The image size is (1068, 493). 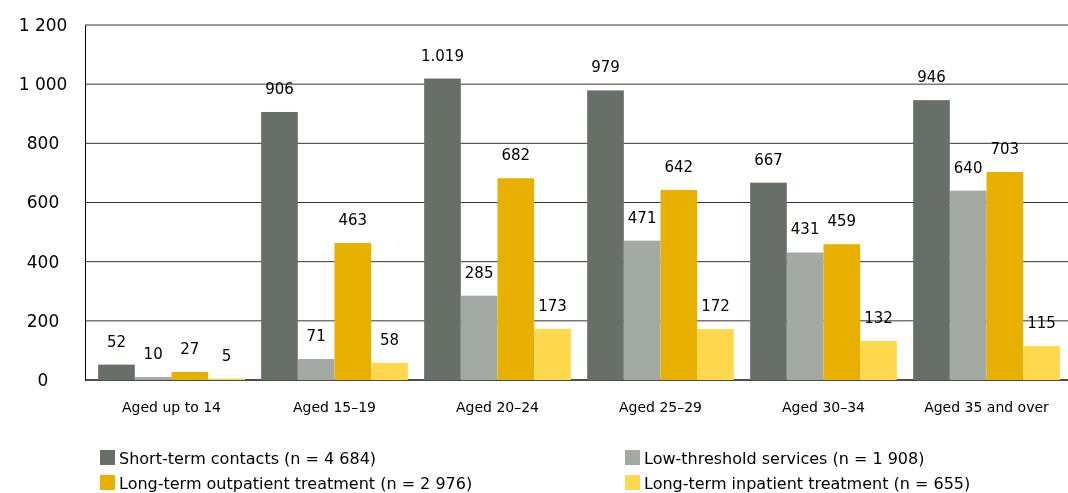 I want to click on data-label: 132, so click(x=878, y=317).